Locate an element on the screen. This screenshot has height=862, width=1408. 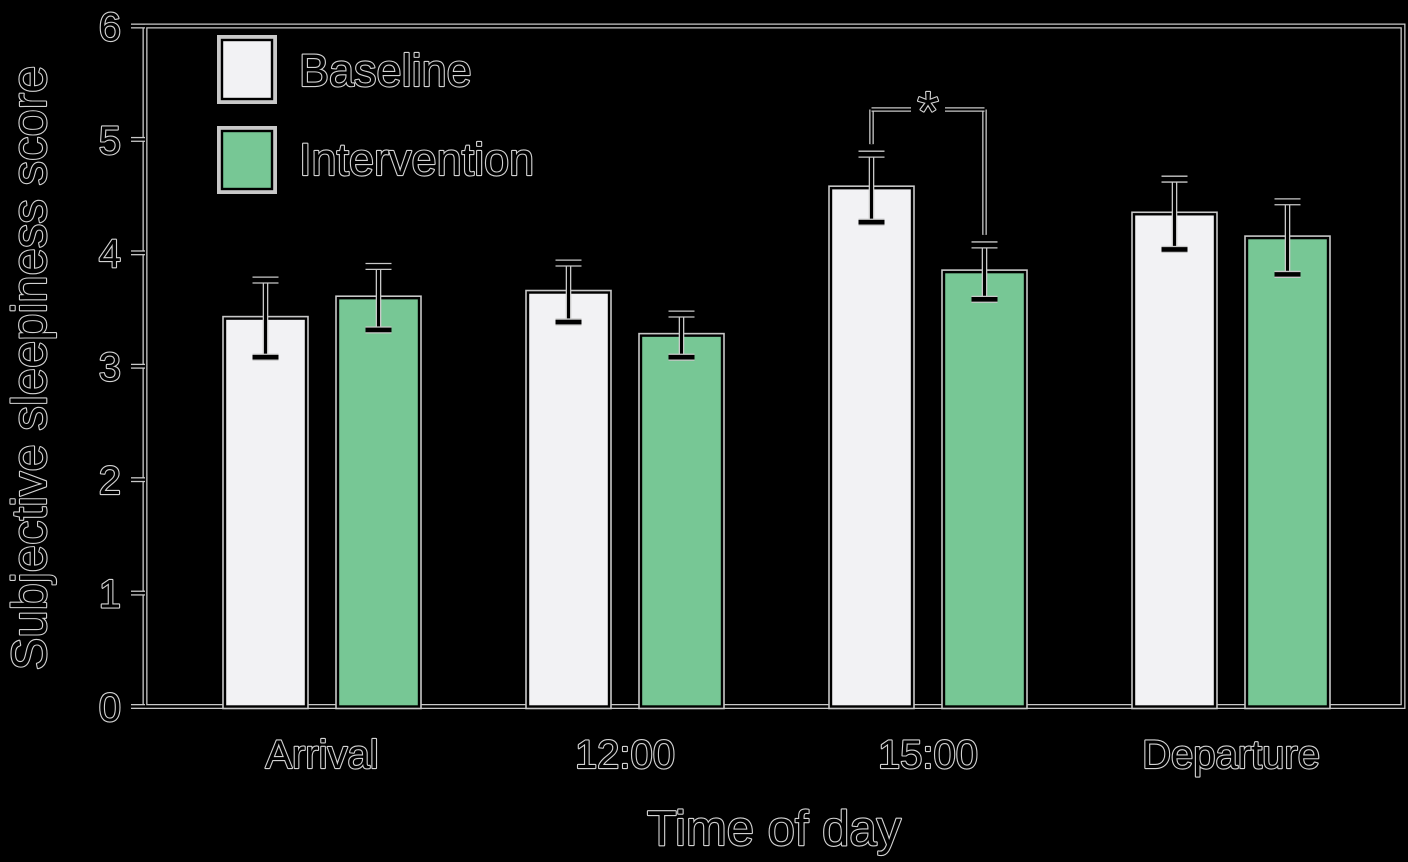
x-axis-title: Time of day is located at coordinates (774, 829).